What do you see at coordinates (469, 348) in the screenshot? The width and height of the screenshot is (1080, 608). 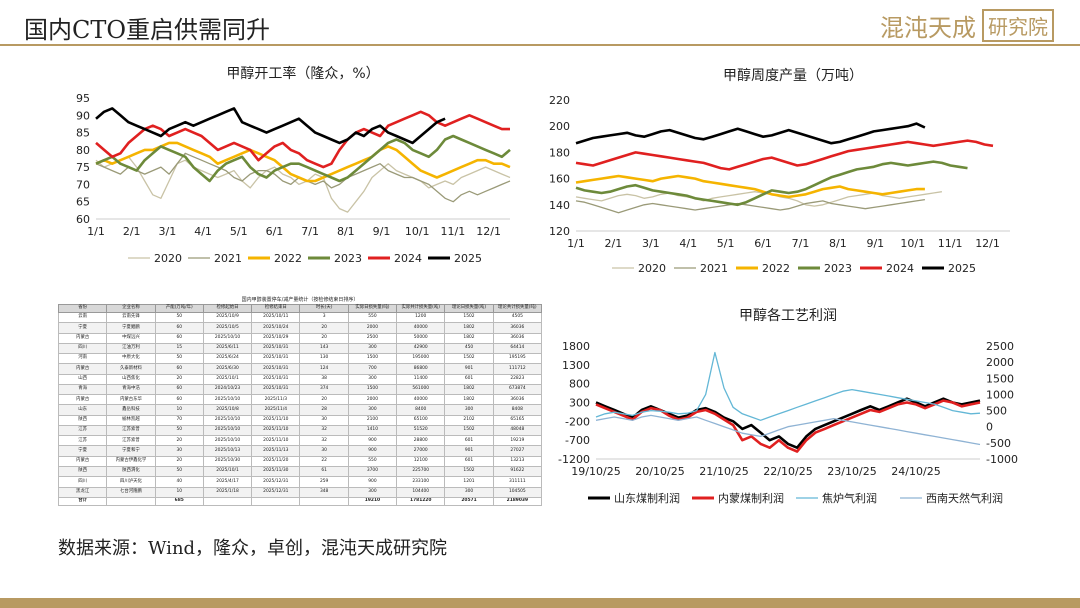 I see `table-cell: 450` at bounding box center [469, 348].